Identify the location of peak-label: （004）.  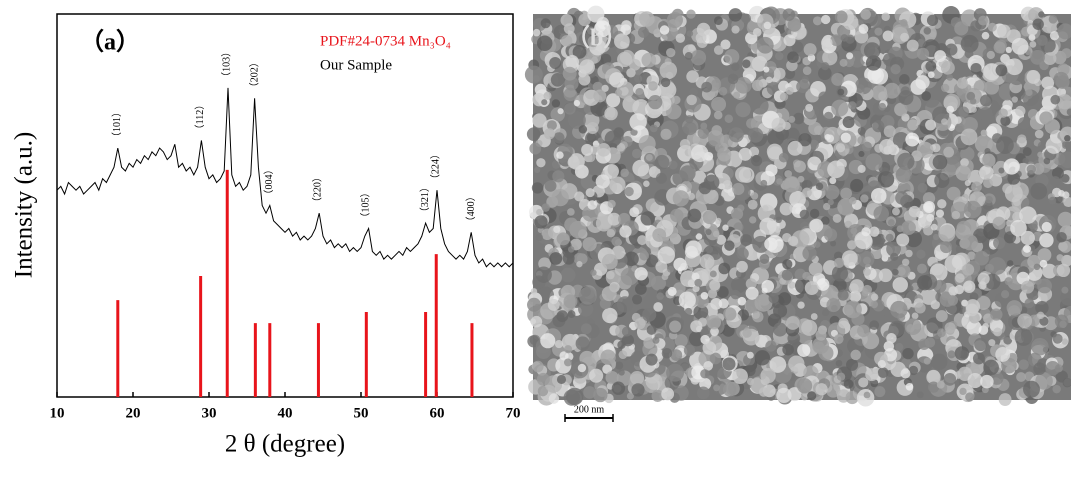
(269, 182).